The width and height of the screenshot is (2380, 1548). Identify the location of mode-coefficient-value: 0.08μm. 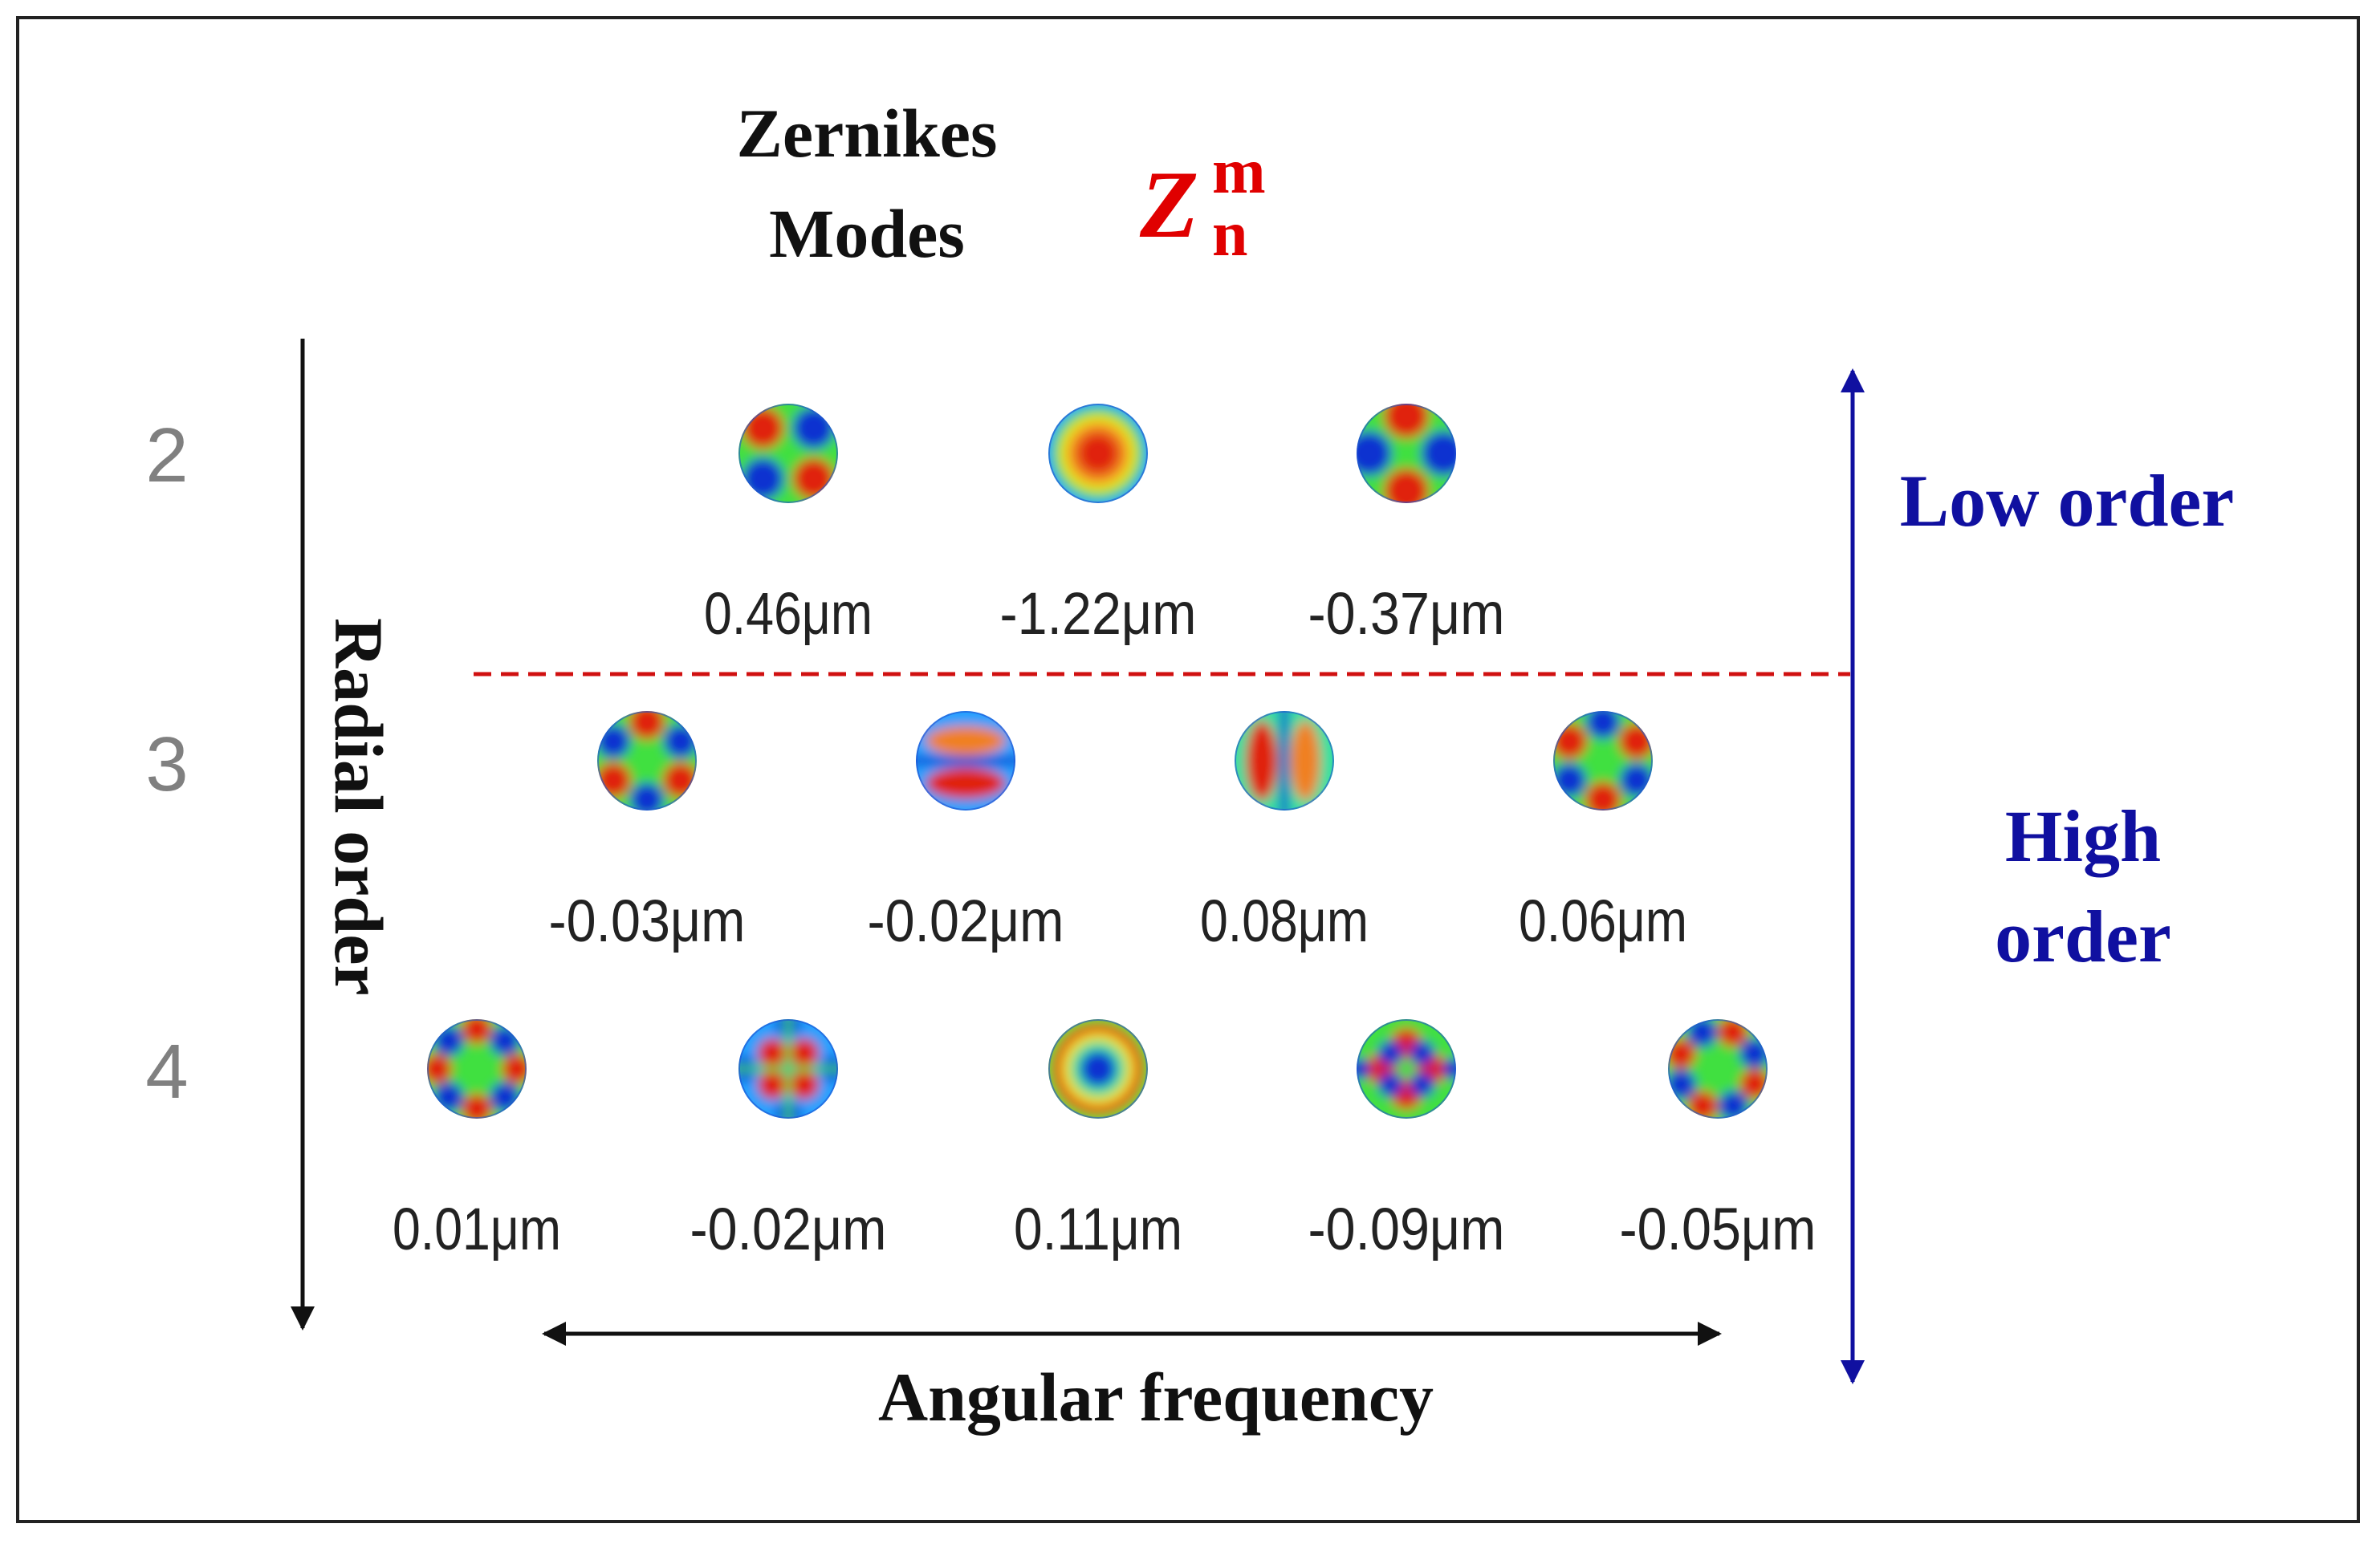
(1284, 921).